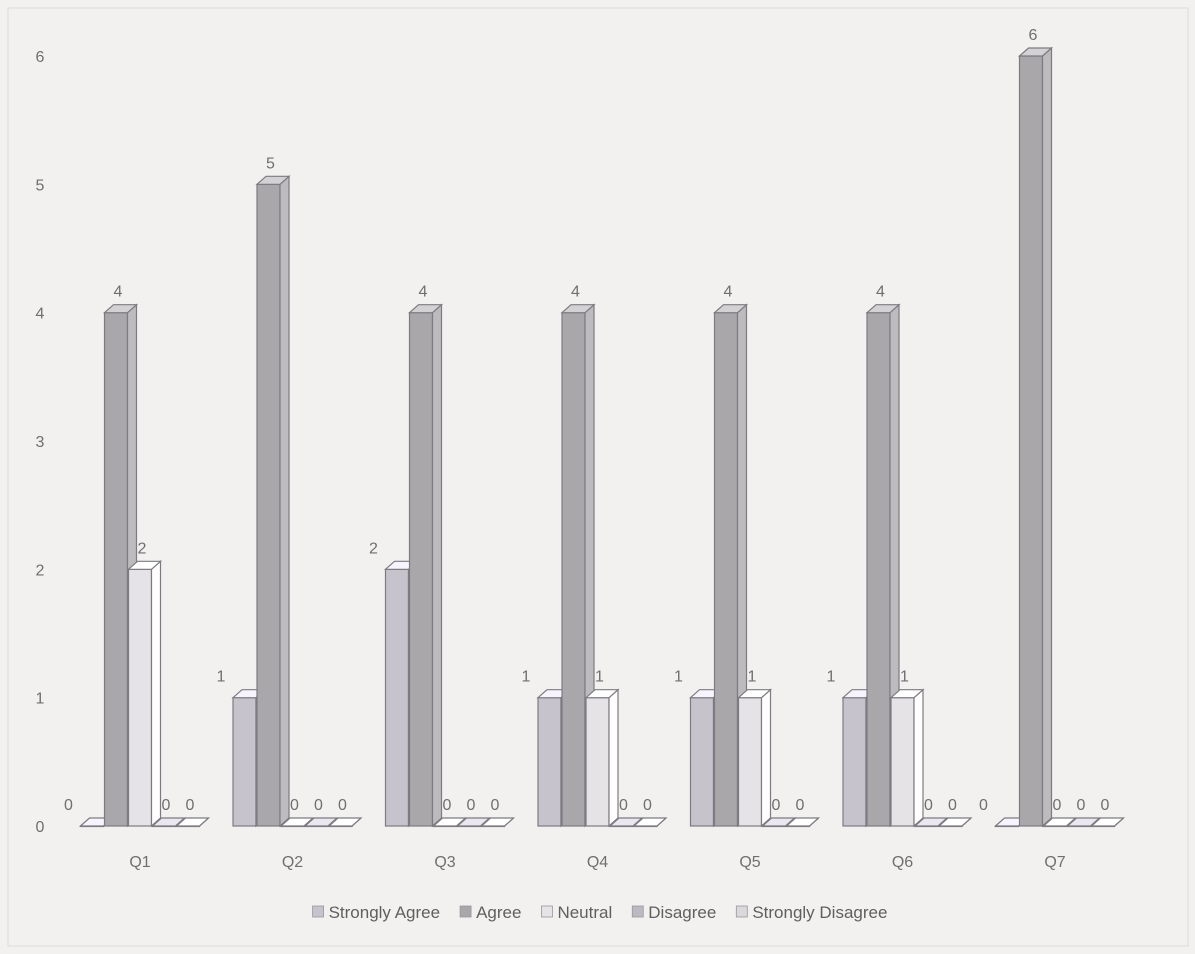  What do you see at coordinates (376, 912) in the screenshot?
I see `legend-item: Strongly Agree` at bounding box center [376, 912].